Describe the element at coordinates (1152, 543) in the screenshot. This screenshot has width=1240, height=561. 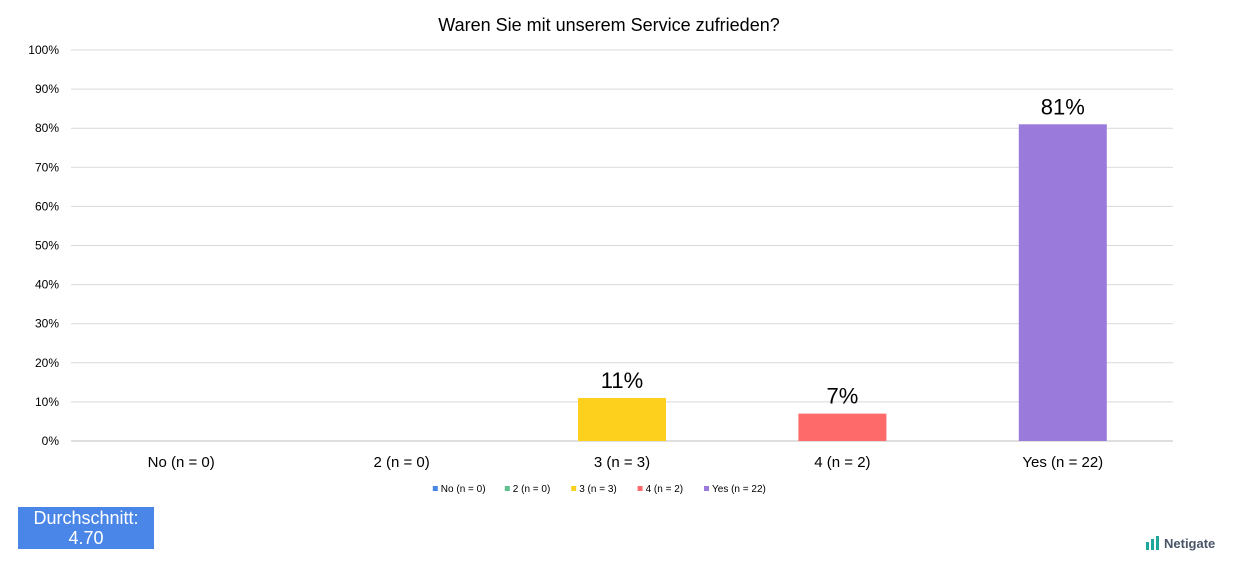
I see `netigate-bars-icon` at that location.